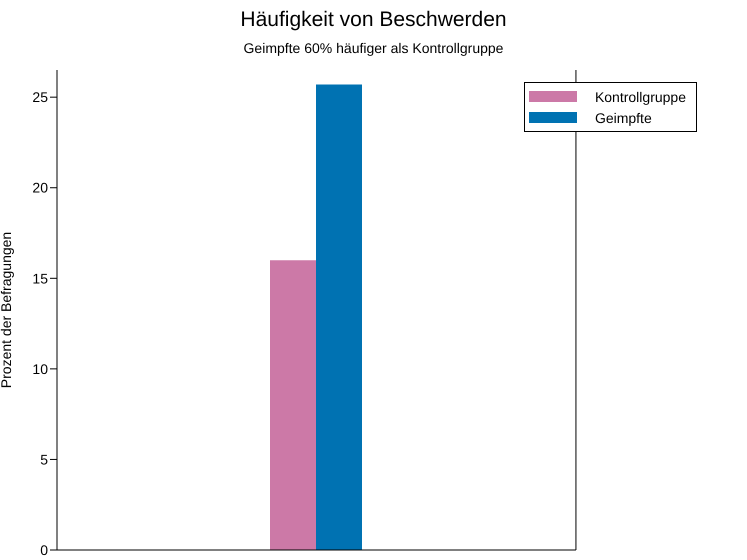 This screenshot has width=747, height=560. I want to click on chart-title: Häufigkeit von Beschwerden, so click(373, 20).